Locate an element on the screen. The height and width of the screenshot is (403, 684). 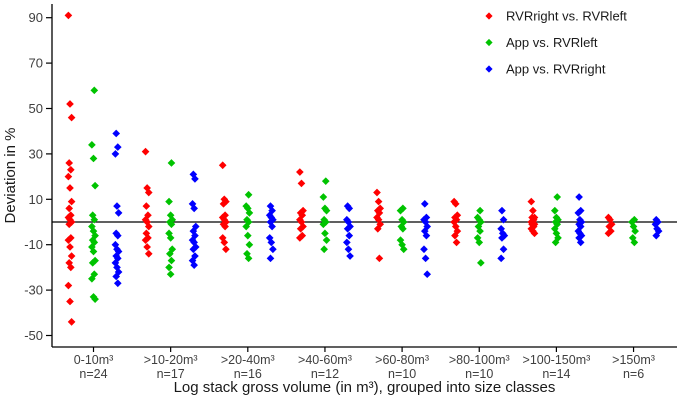
y-tick-label: -30 is located at coordinates (33, 290).